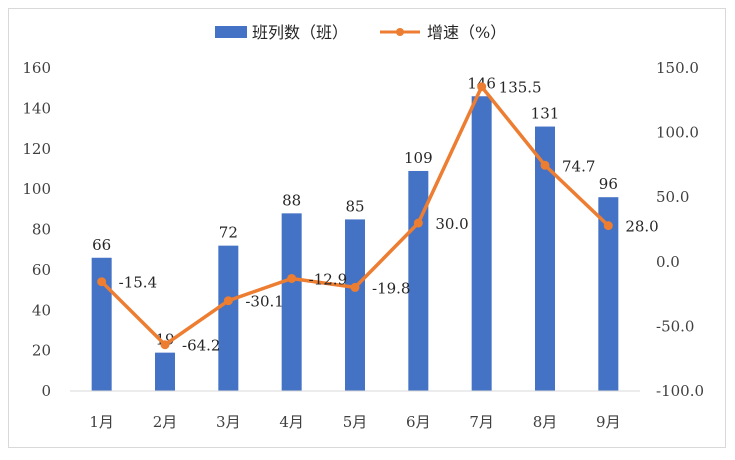 The width and height of the screenshot is (735, 460). I want to click on growth-value-label: 30.0, so click(451, 224).